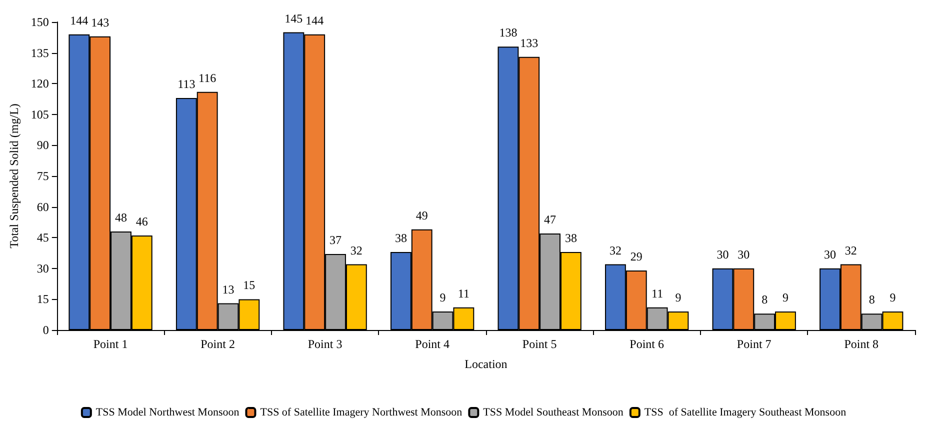  What do you see at coordinates (42, 207) in the screenshot?
I see `y-tick-label: 60` at bounding box center [42, 207].